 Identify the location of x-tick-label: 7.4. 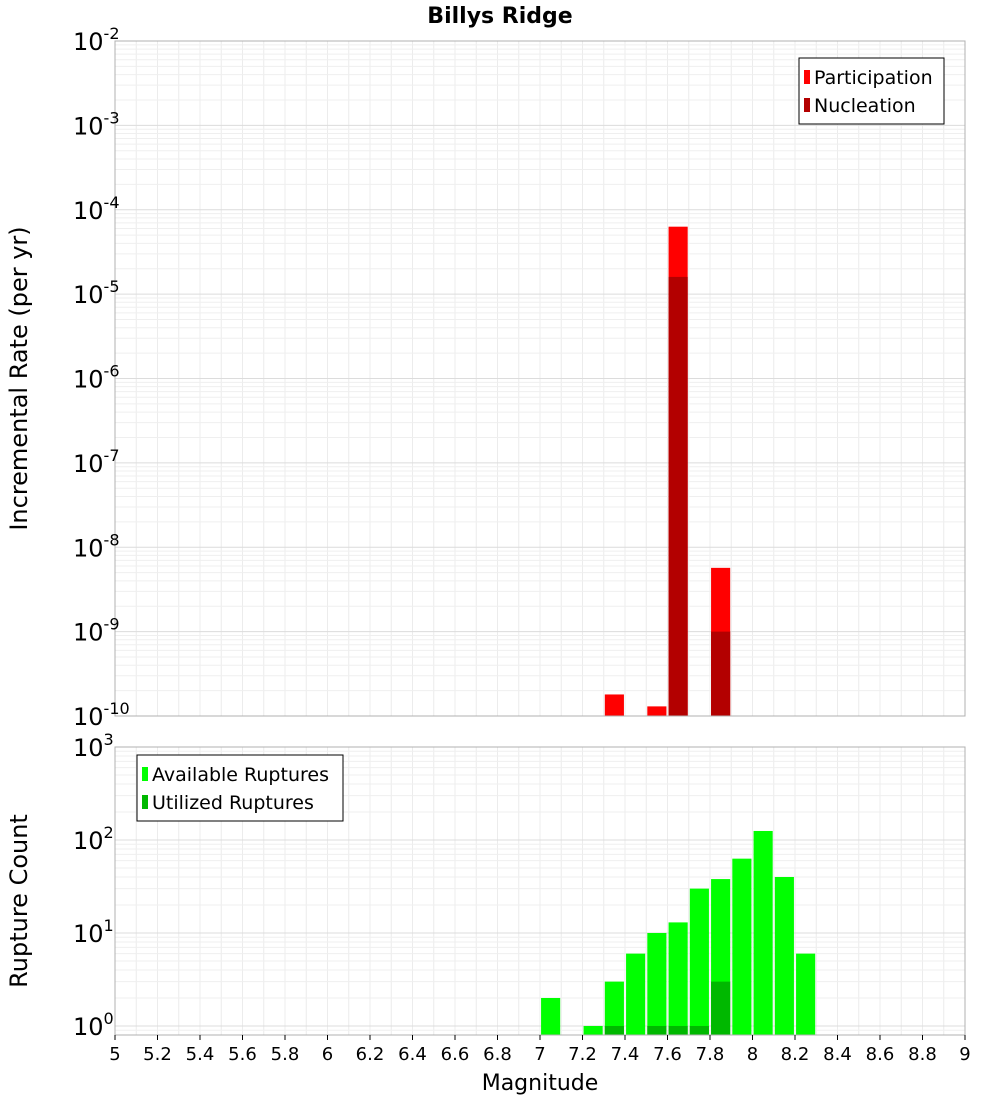
(625, 1054).